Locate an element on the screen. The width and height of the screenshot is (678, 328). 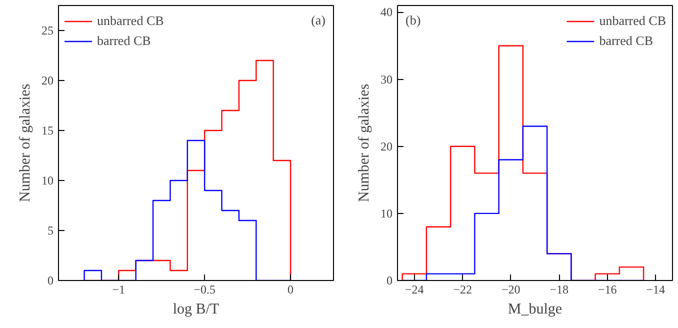
x-tick-label: −22 is located at coordinates (462, 289).